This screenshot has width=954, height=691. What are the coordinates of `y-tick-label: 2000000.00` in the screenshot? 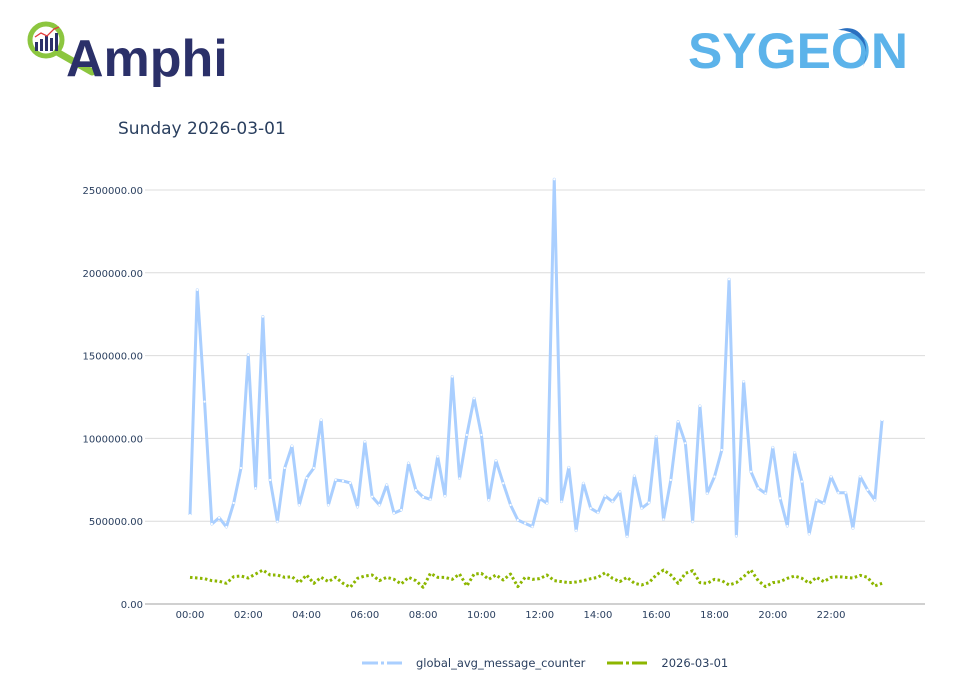 It's located at (113, 274).